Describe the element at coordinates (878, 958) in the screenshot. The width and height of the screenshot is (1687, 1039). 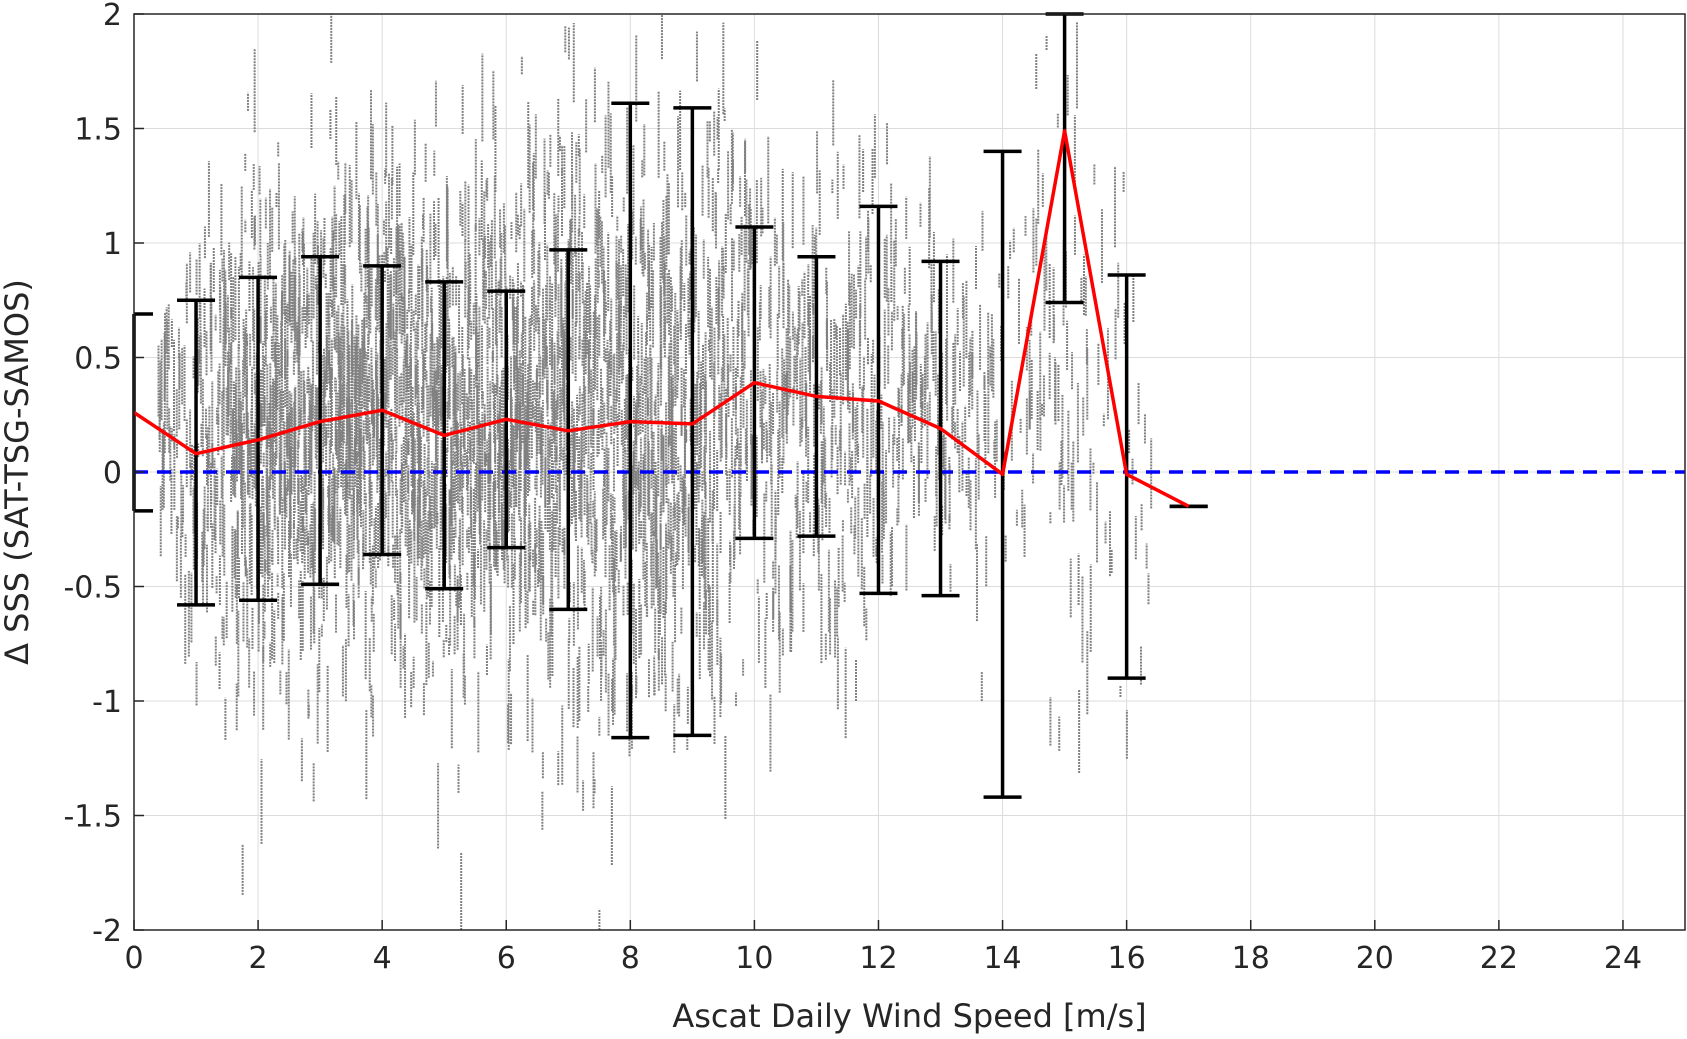
I see `x-tick-label-6: 12` at that location.